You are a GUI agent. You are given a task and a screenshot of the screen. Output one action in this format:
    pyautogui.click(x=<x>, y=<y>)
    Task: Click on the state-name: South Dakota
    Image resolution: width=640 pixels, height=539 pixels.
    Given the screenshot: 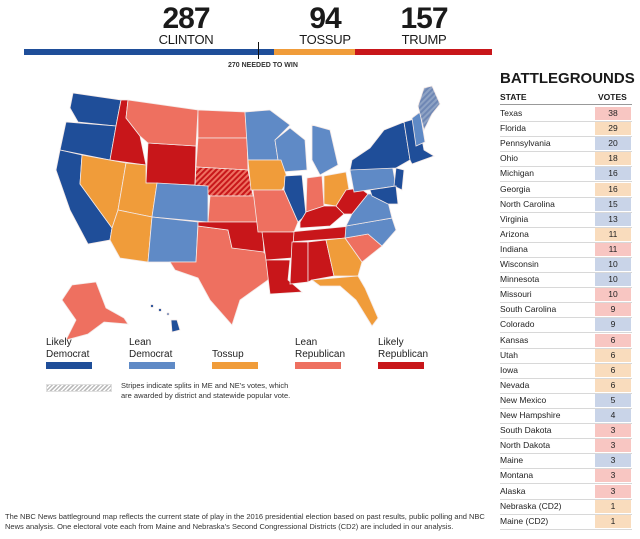 What is the action you would take?
    pyautogui.click(x=526, y=430)
    